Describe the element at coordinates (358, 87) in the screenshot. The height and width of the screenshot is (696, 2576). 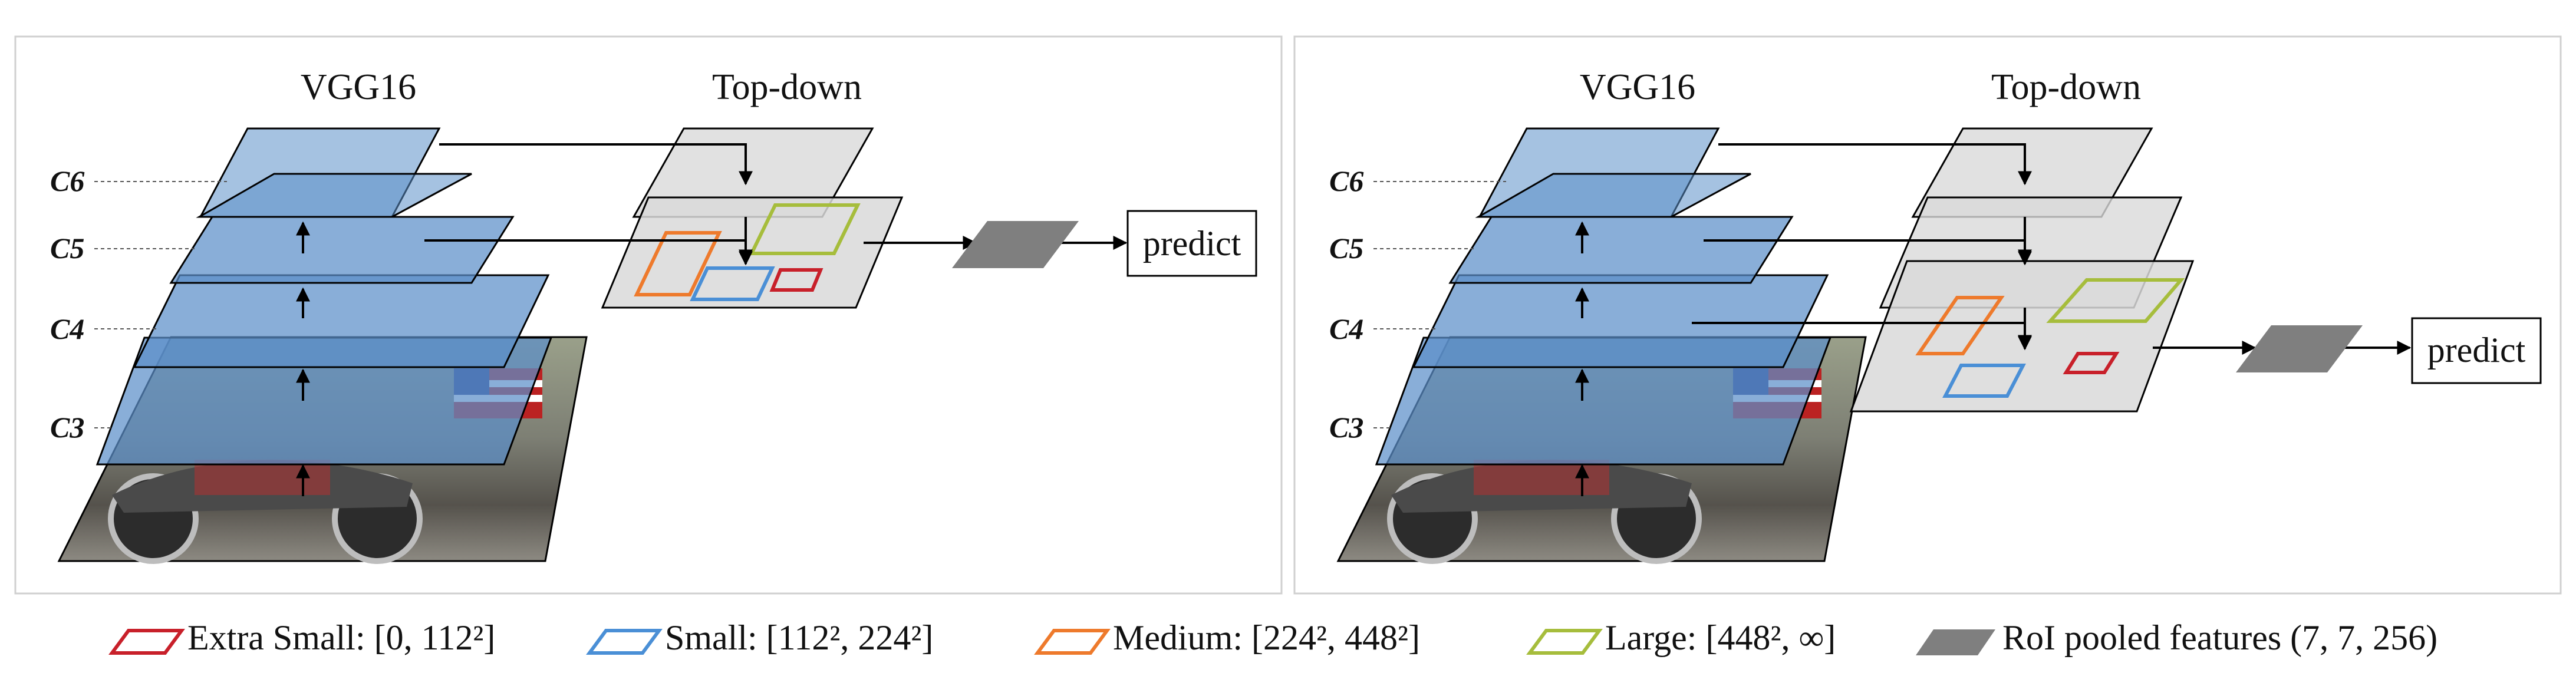
I see `panel-left-backbone-title: VGG16` at that location.